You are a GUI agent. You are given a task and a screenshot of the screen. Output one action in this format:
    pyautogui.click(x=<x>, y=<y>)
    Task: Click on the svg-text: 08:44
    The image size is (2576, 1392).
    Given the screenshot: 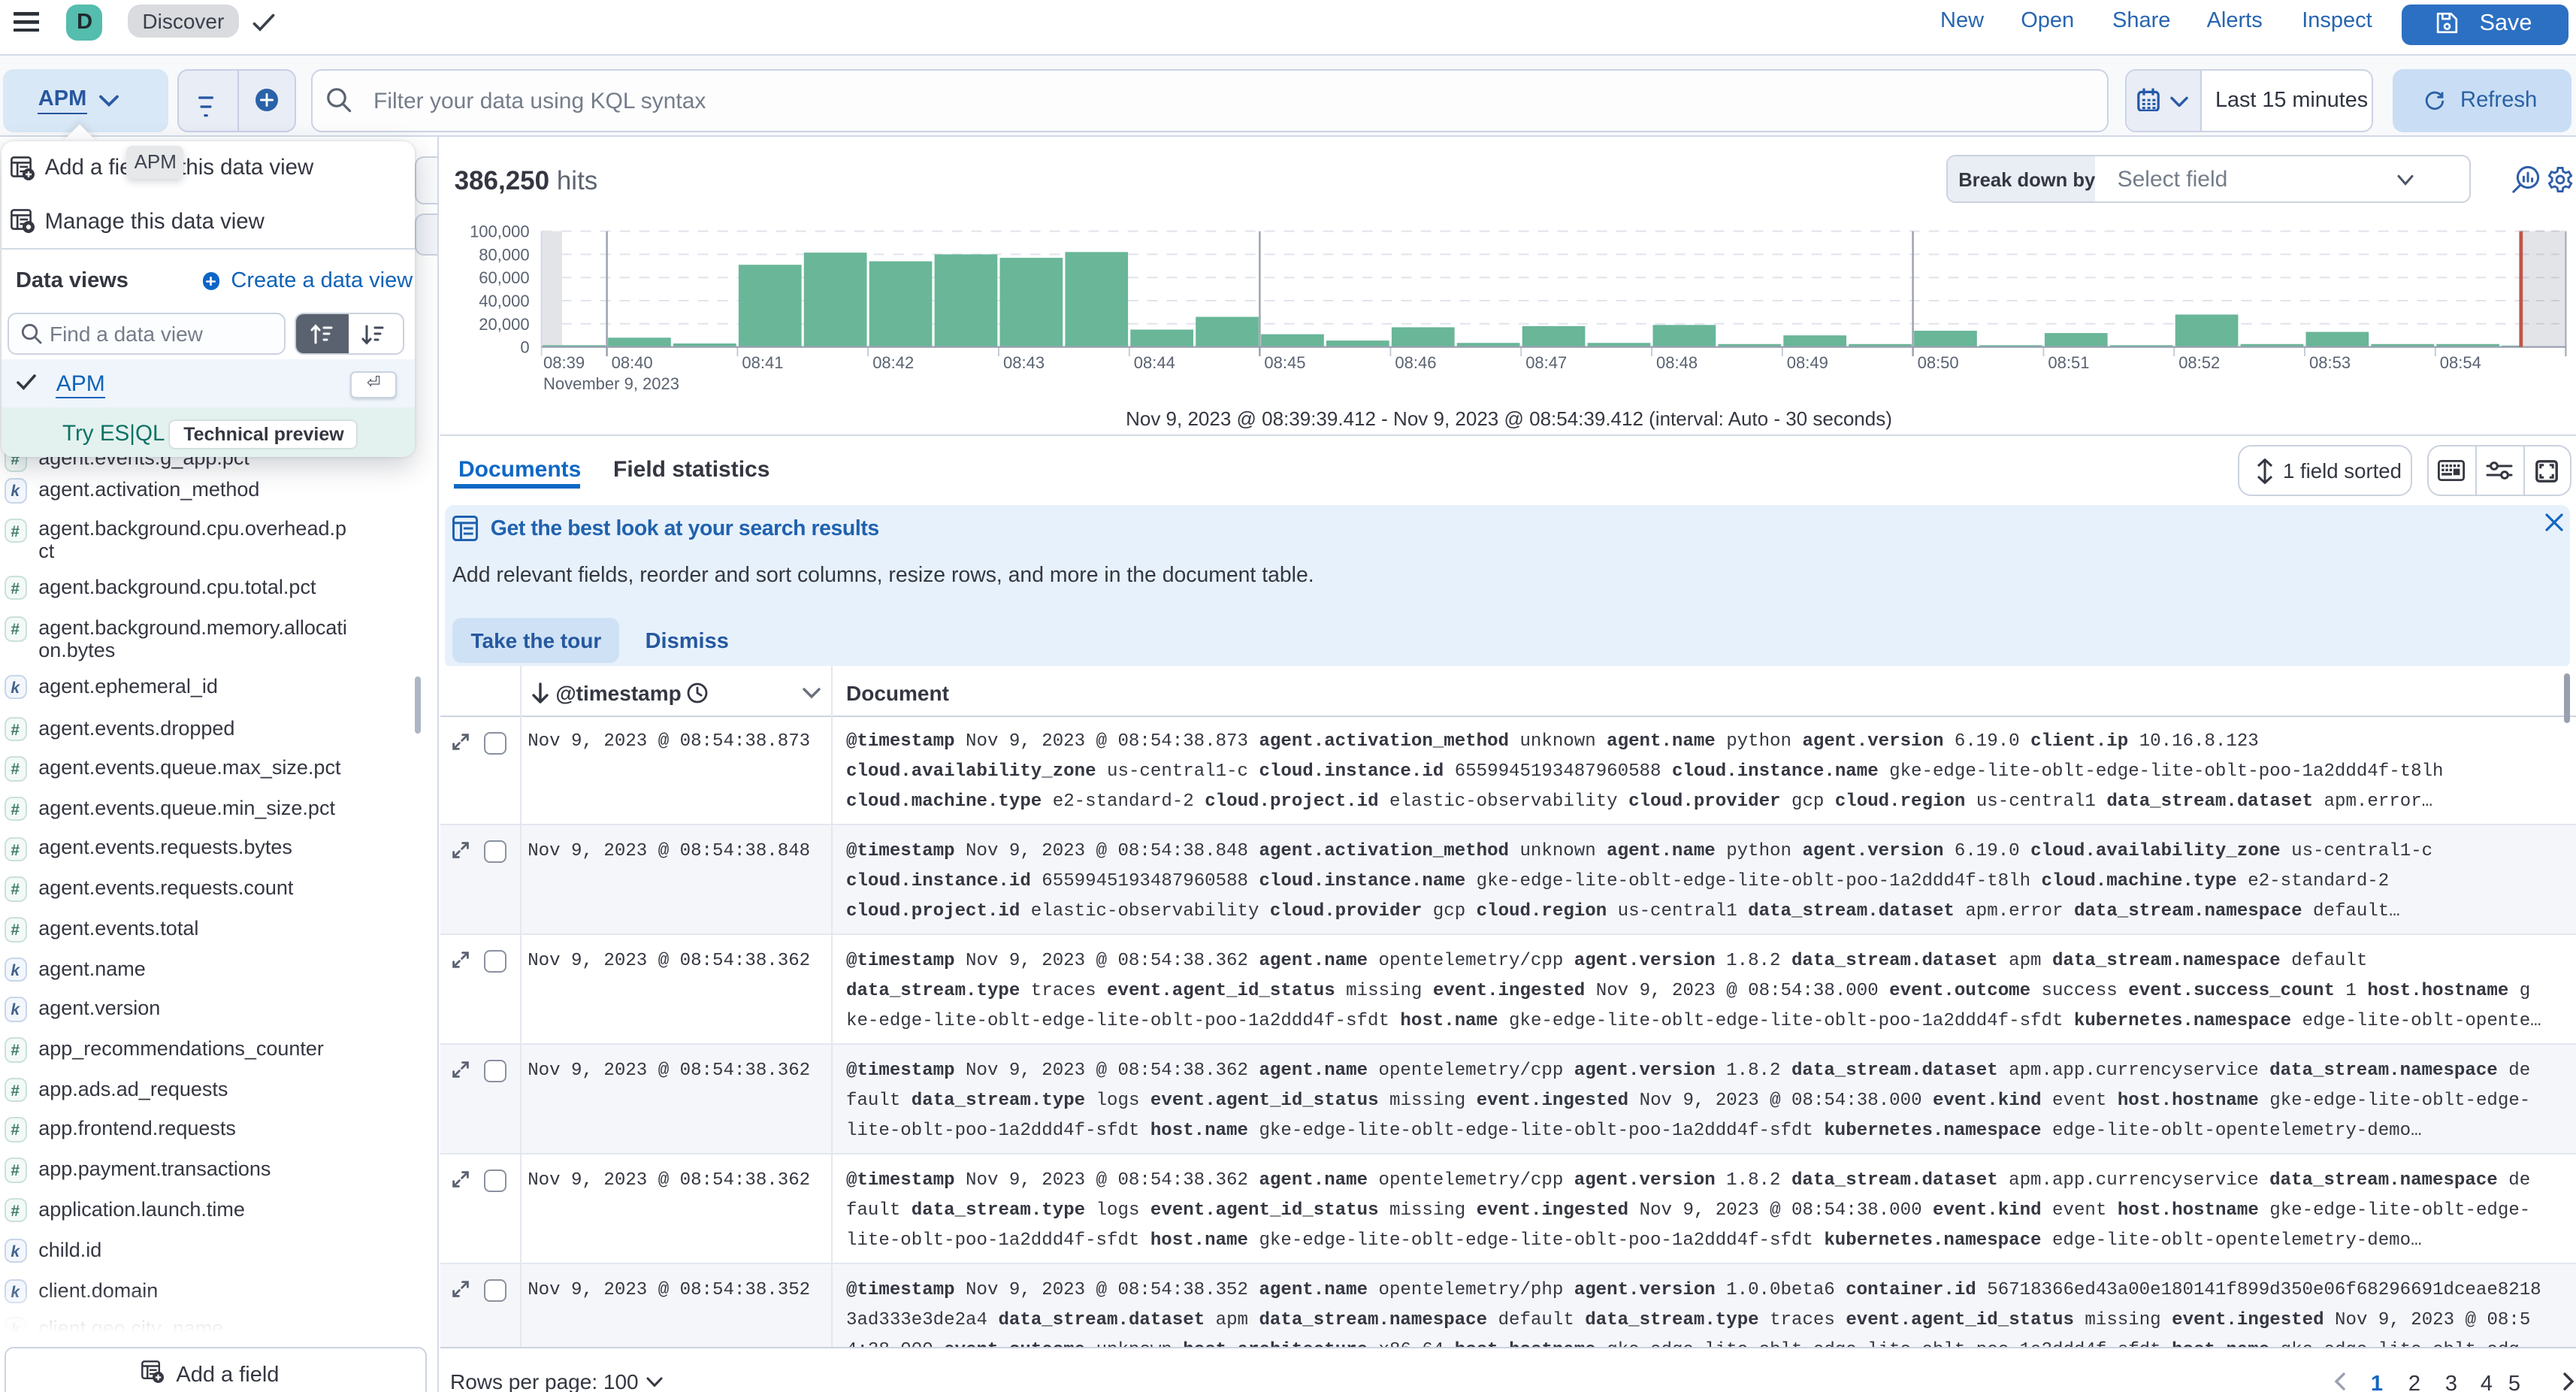 What is the action you would take?
    pyautogui.click(x=1154, y=362)
    